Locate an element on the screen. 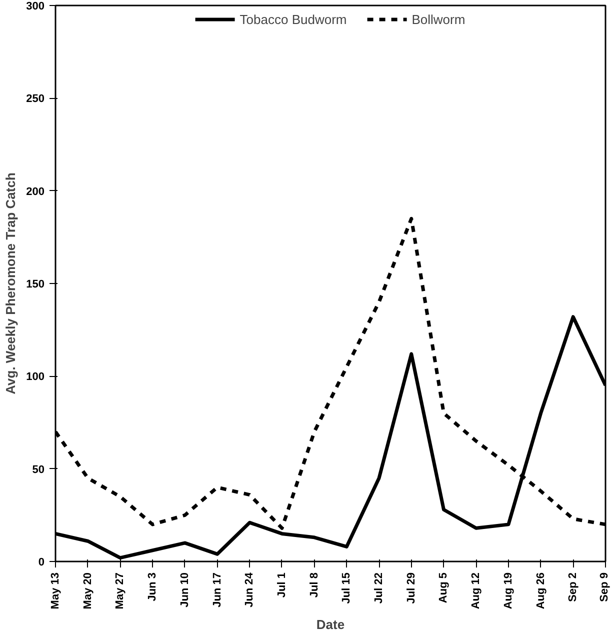  x-tick-label: Jun 3 is located at coordinates (152, 587).